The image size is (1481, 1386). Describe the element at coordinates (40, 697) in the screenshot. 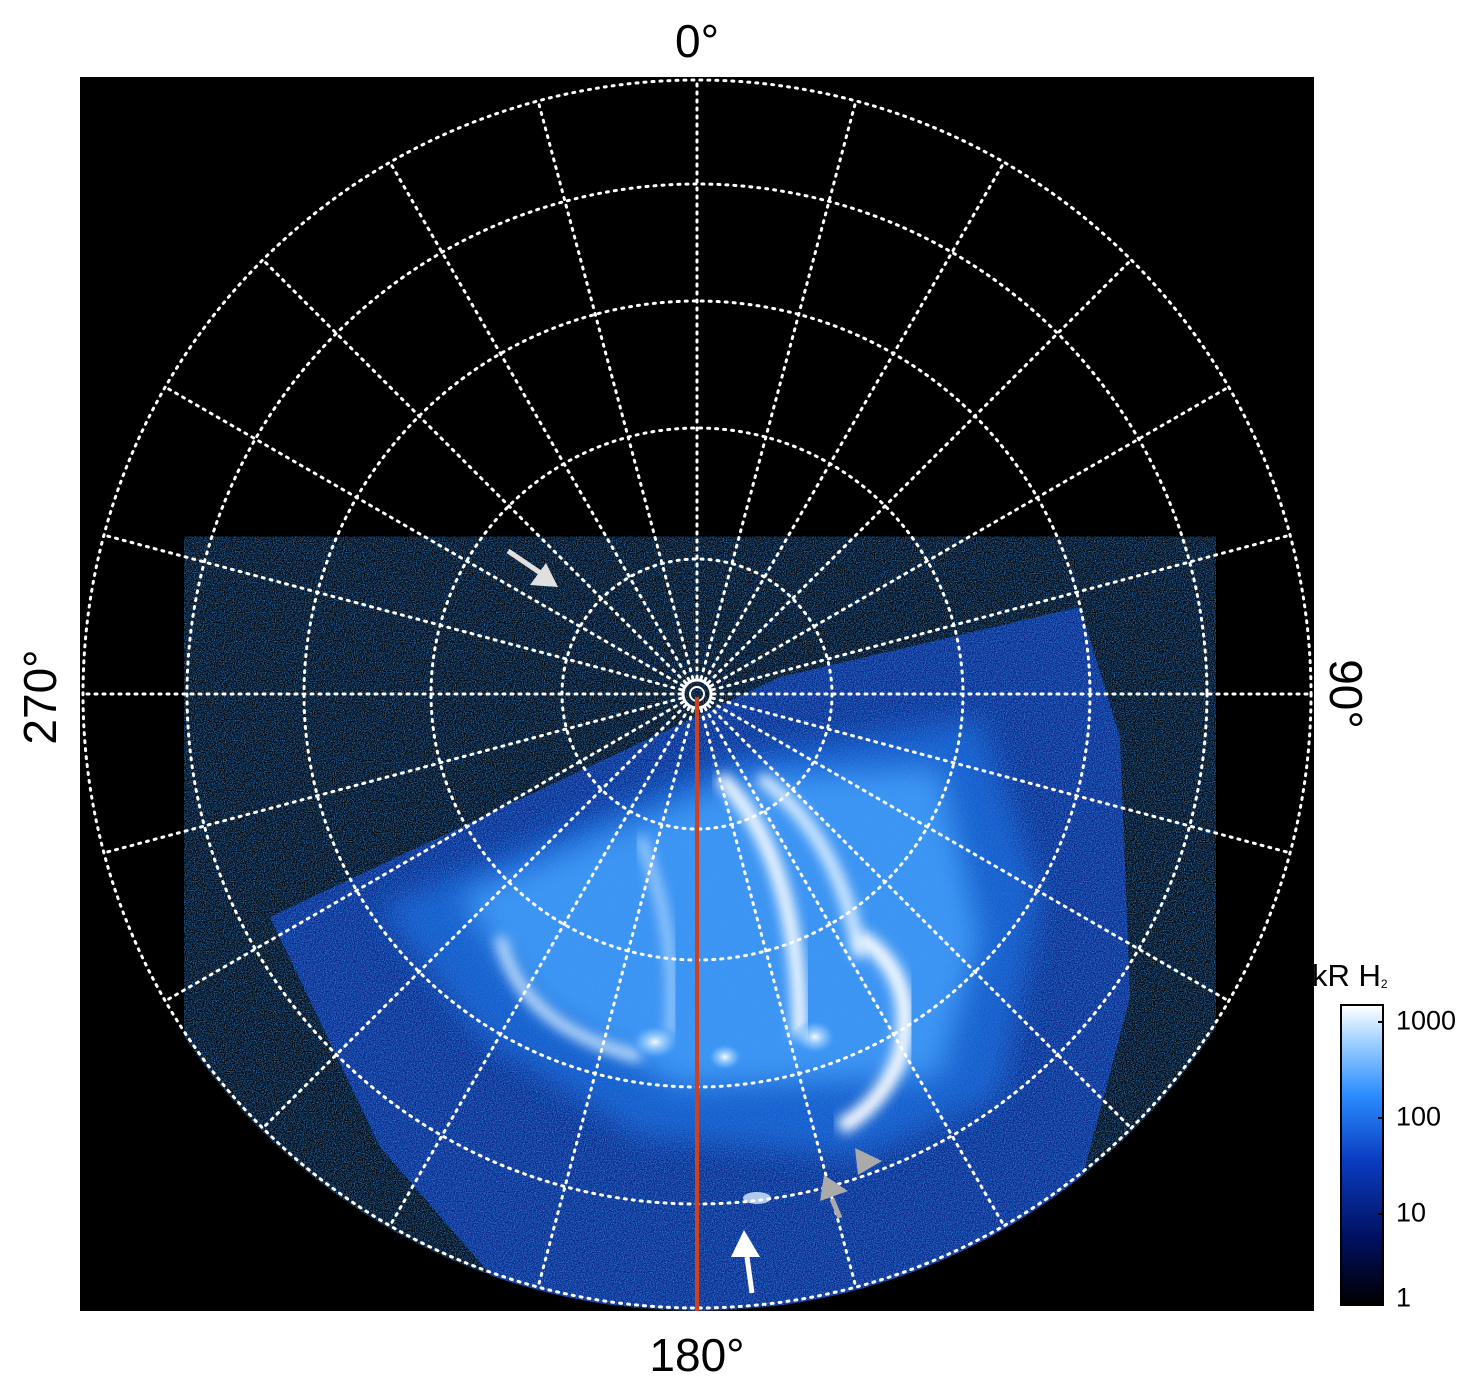

I see `label-270-degrees: 270°` at that location.